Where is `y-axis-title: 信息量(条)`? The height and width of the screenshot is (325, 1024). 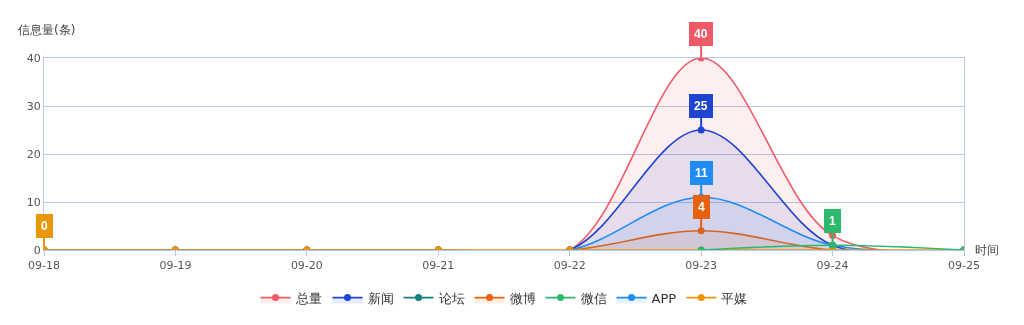 y-axis-title: 信息量(条) is located at coordinates (47, 30).